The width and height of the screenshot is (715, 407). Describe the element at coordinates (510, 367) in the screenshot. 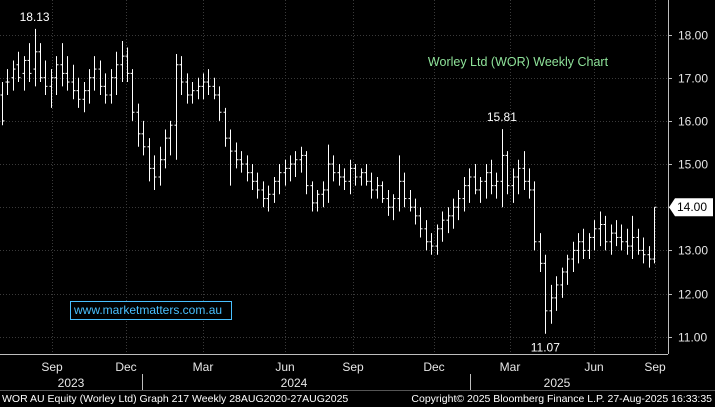

I see `x-tick-label: Mar` at that location.